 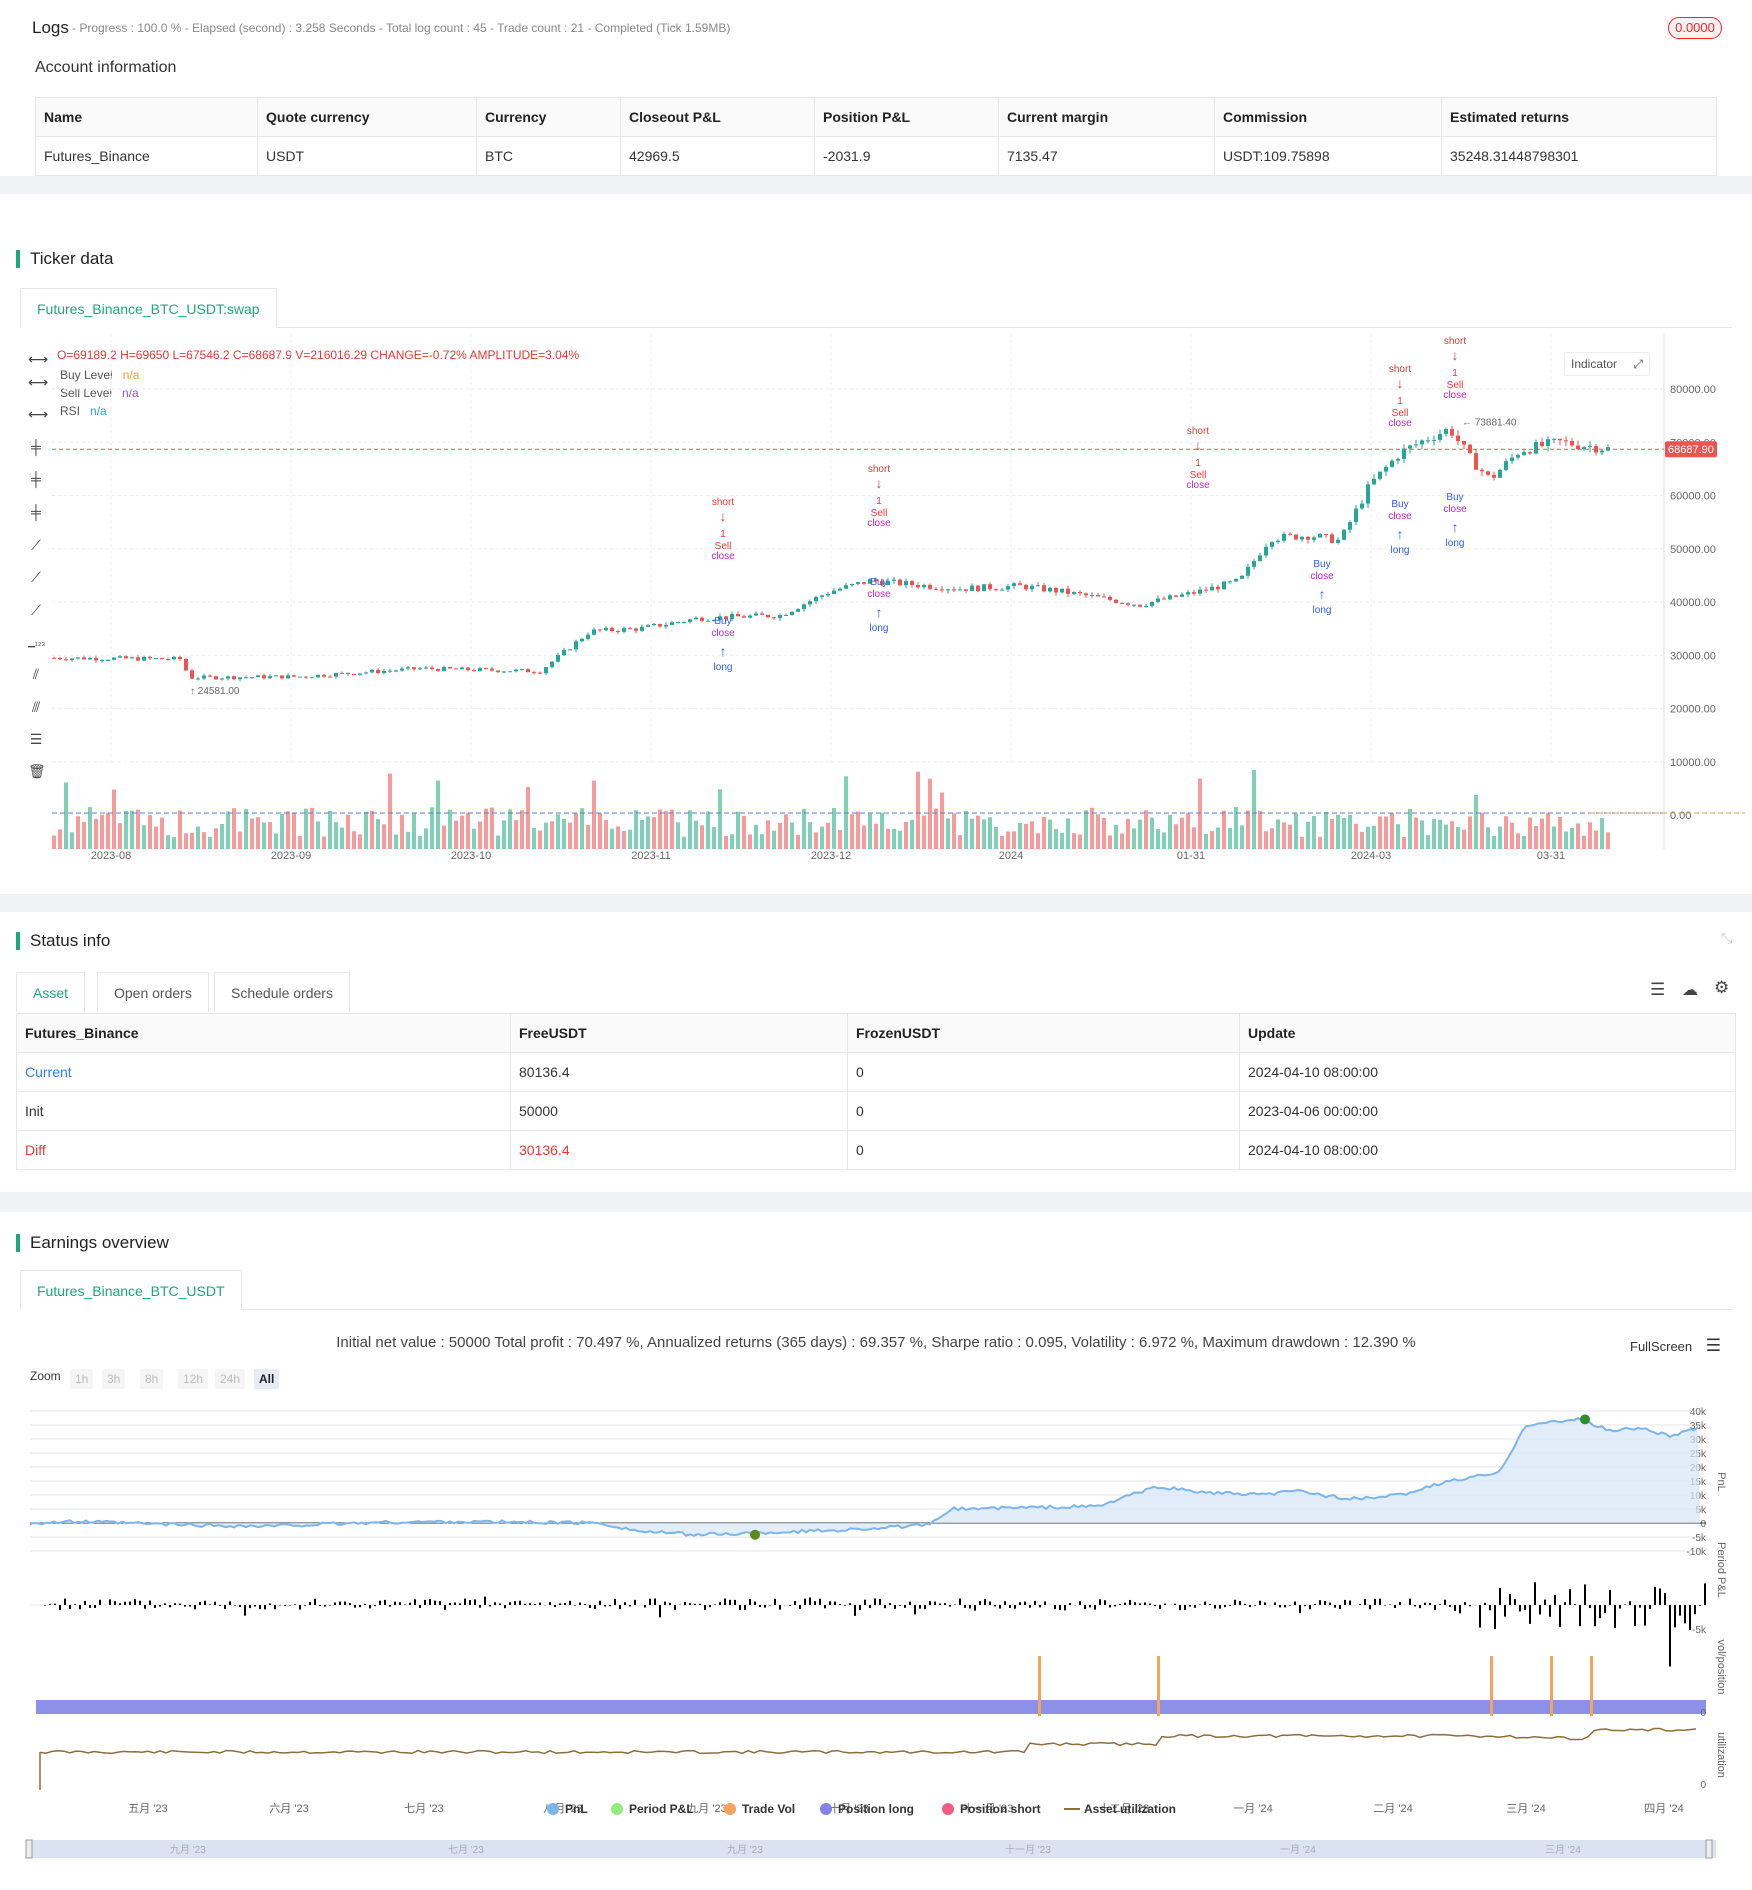 What do you see at coordinates (1722, 987) in the screenshot?
I see `settings-icon: ⚙` at bounding box center [1722, 987].